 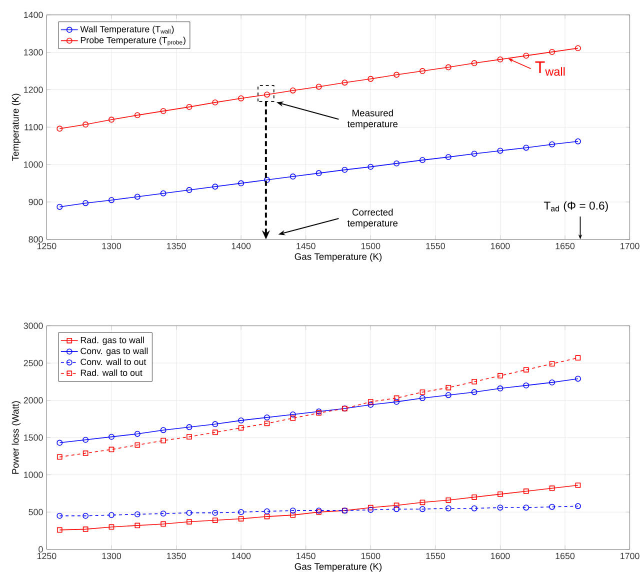 I want to click on y-axis-title: Power loss (Watt), so click(x=16, y=437).